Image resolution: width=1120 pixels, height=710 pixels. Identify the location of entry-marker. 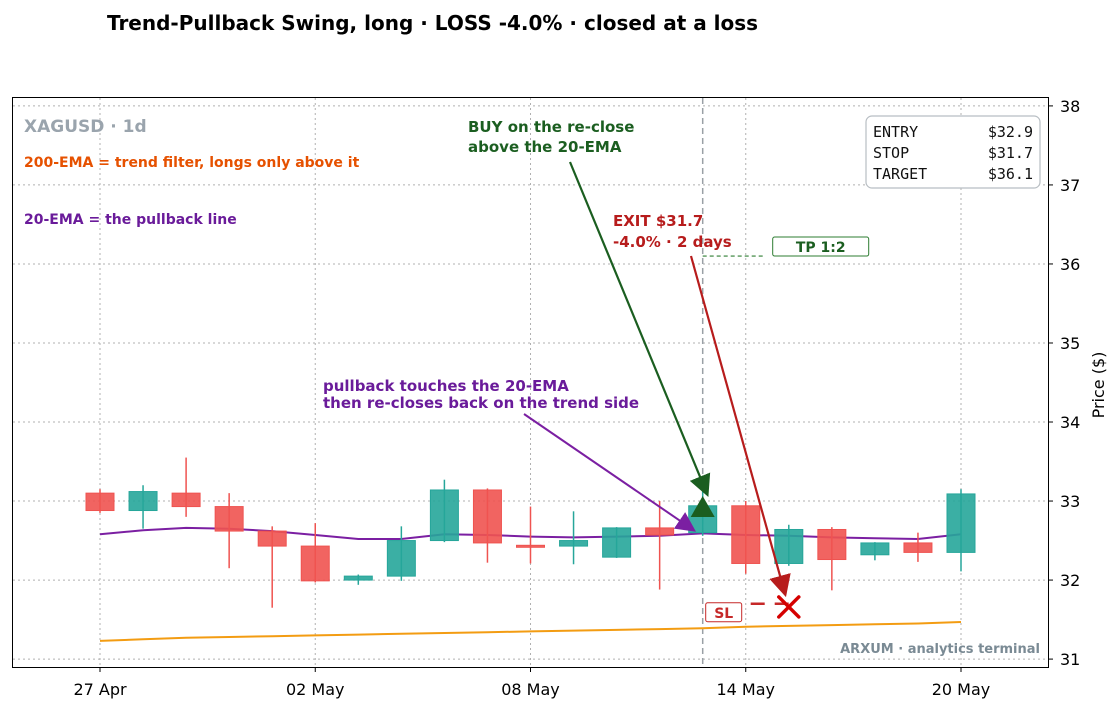
(702, 506).